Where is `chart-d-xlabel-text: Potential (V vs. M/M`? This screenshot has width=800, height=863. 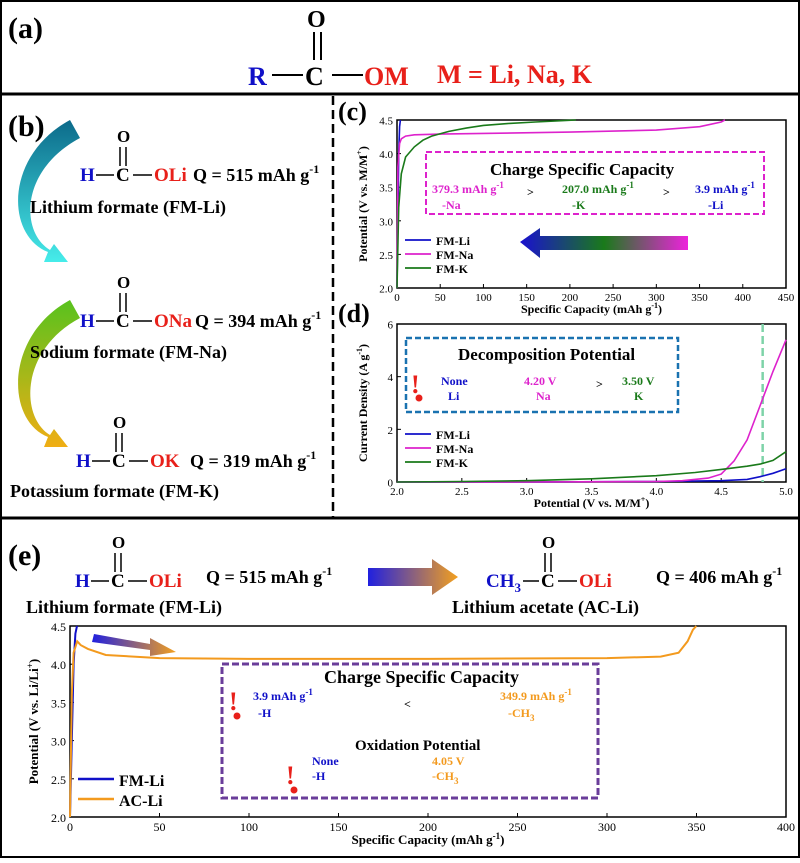
chart-d-xlabel-text: Potential (V vs. M/M is located at coordinates (587, 503).